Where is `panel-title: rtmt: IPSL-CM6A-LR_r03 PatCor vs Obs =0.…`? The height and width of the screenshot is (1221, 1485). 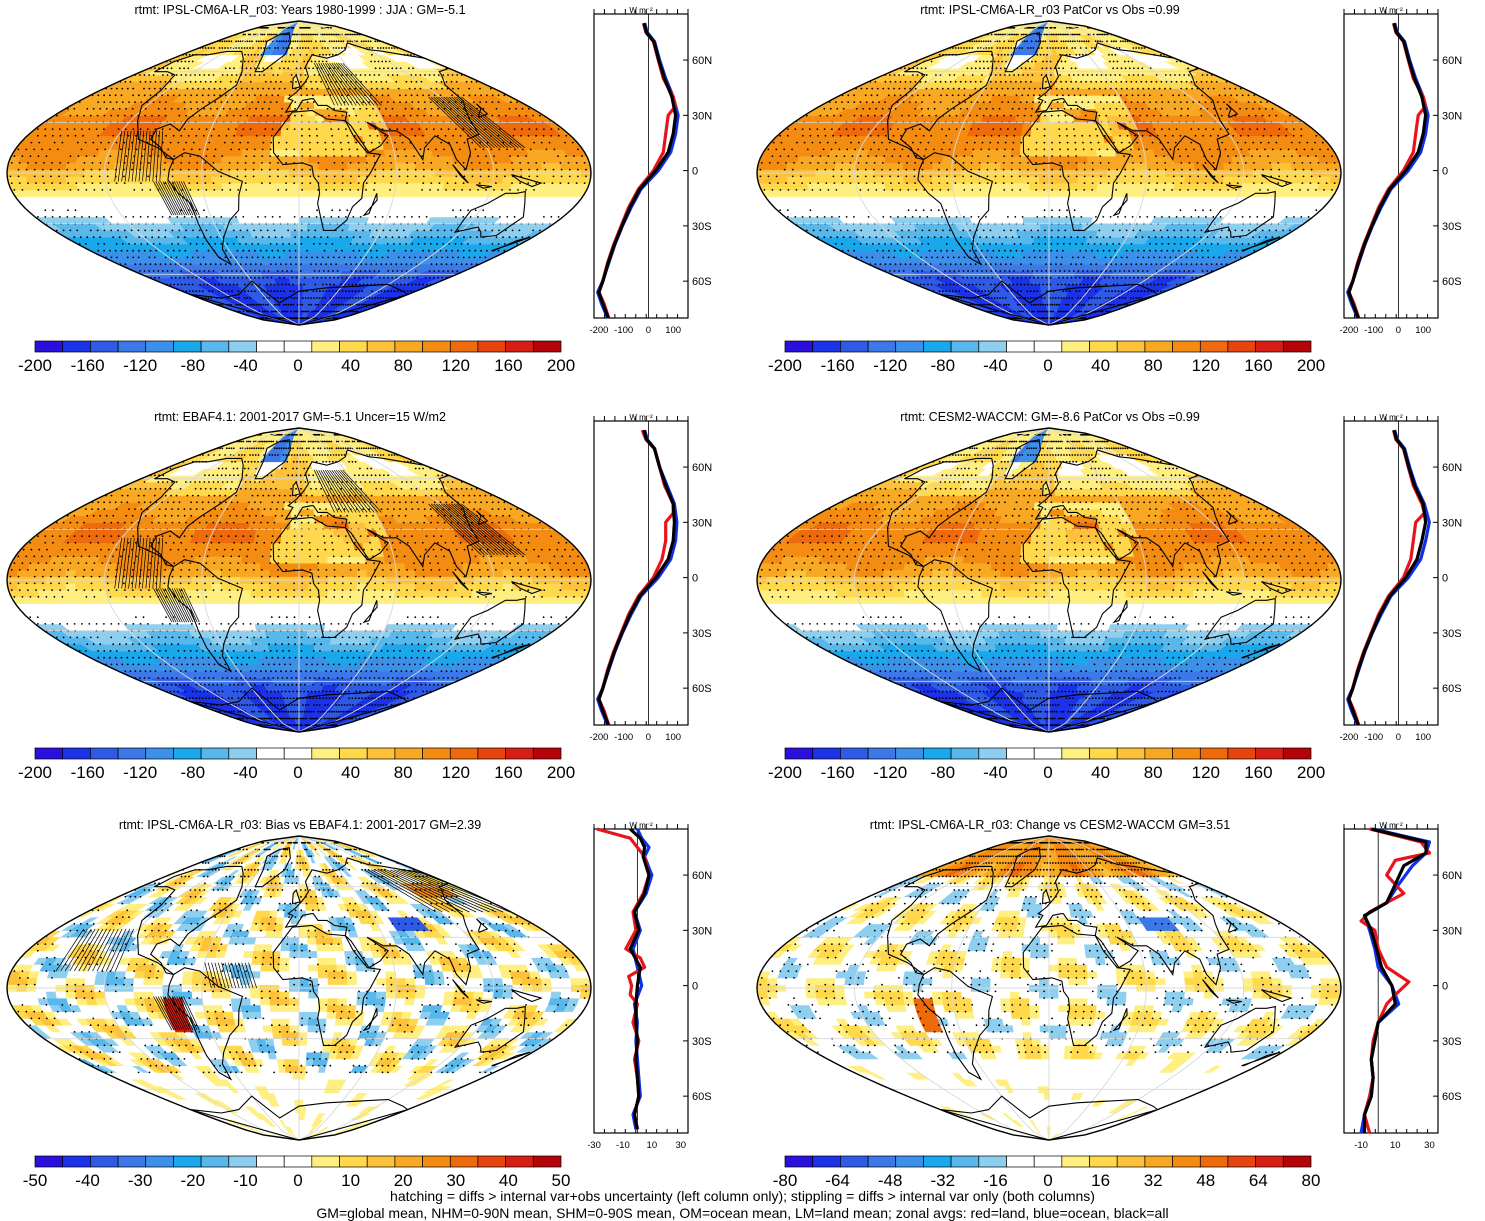
panel-title: rtmt: IPSL-CM6A-LR_r03 PatCor vs Obs =0.… is located at coordinates (1049, 10).